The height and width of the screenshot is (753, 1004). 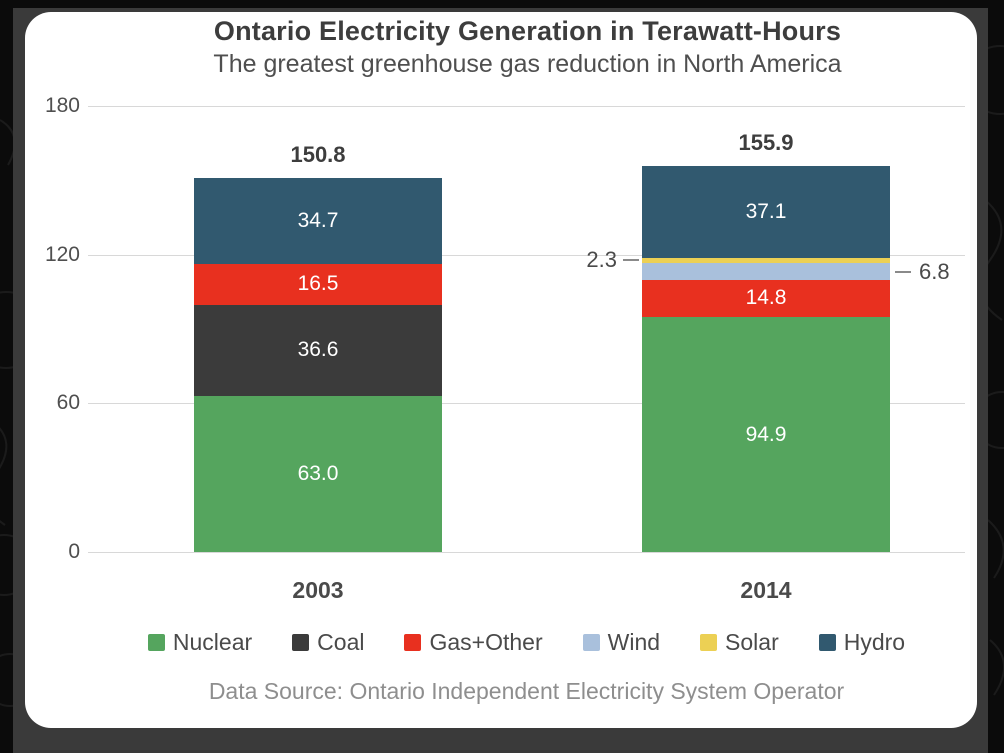 I want to click on segment-value-label: 94.9, so click(x=766, y=434).